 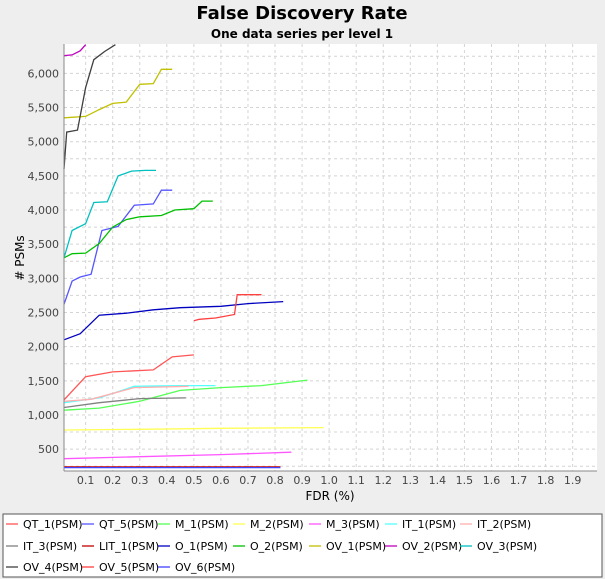 I want to click on x-tick-label: 1.2, so click(x=384, y=480).